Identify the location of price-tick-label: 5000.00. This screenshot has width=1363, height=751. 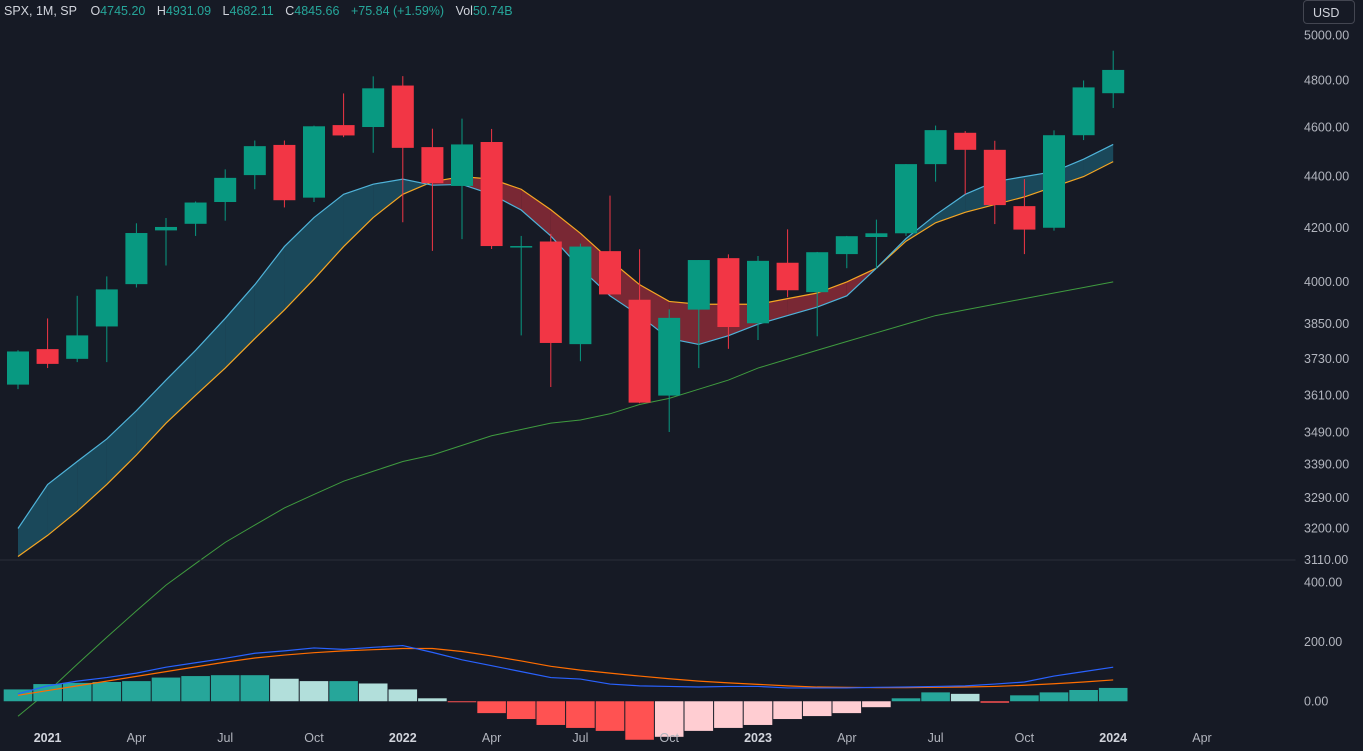
(1326, 35).